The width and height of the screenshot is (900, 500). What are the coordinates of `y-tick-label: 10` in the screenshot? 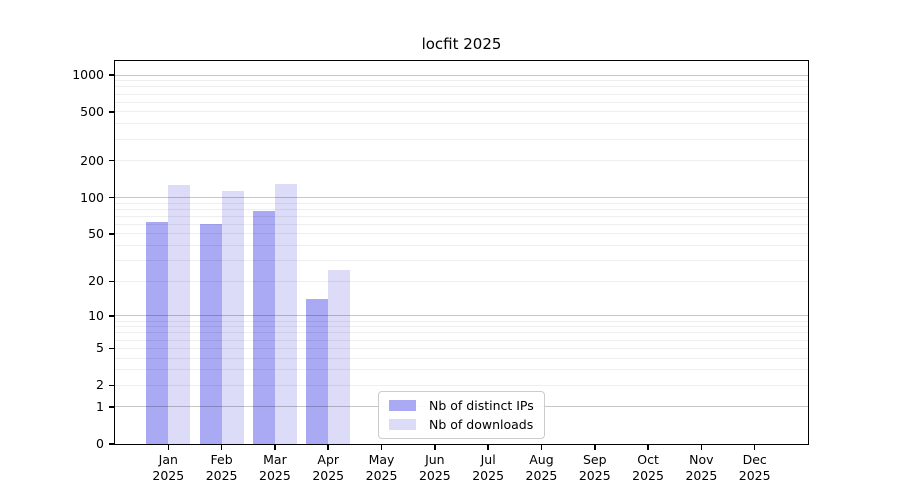 It's located at (96, 315).